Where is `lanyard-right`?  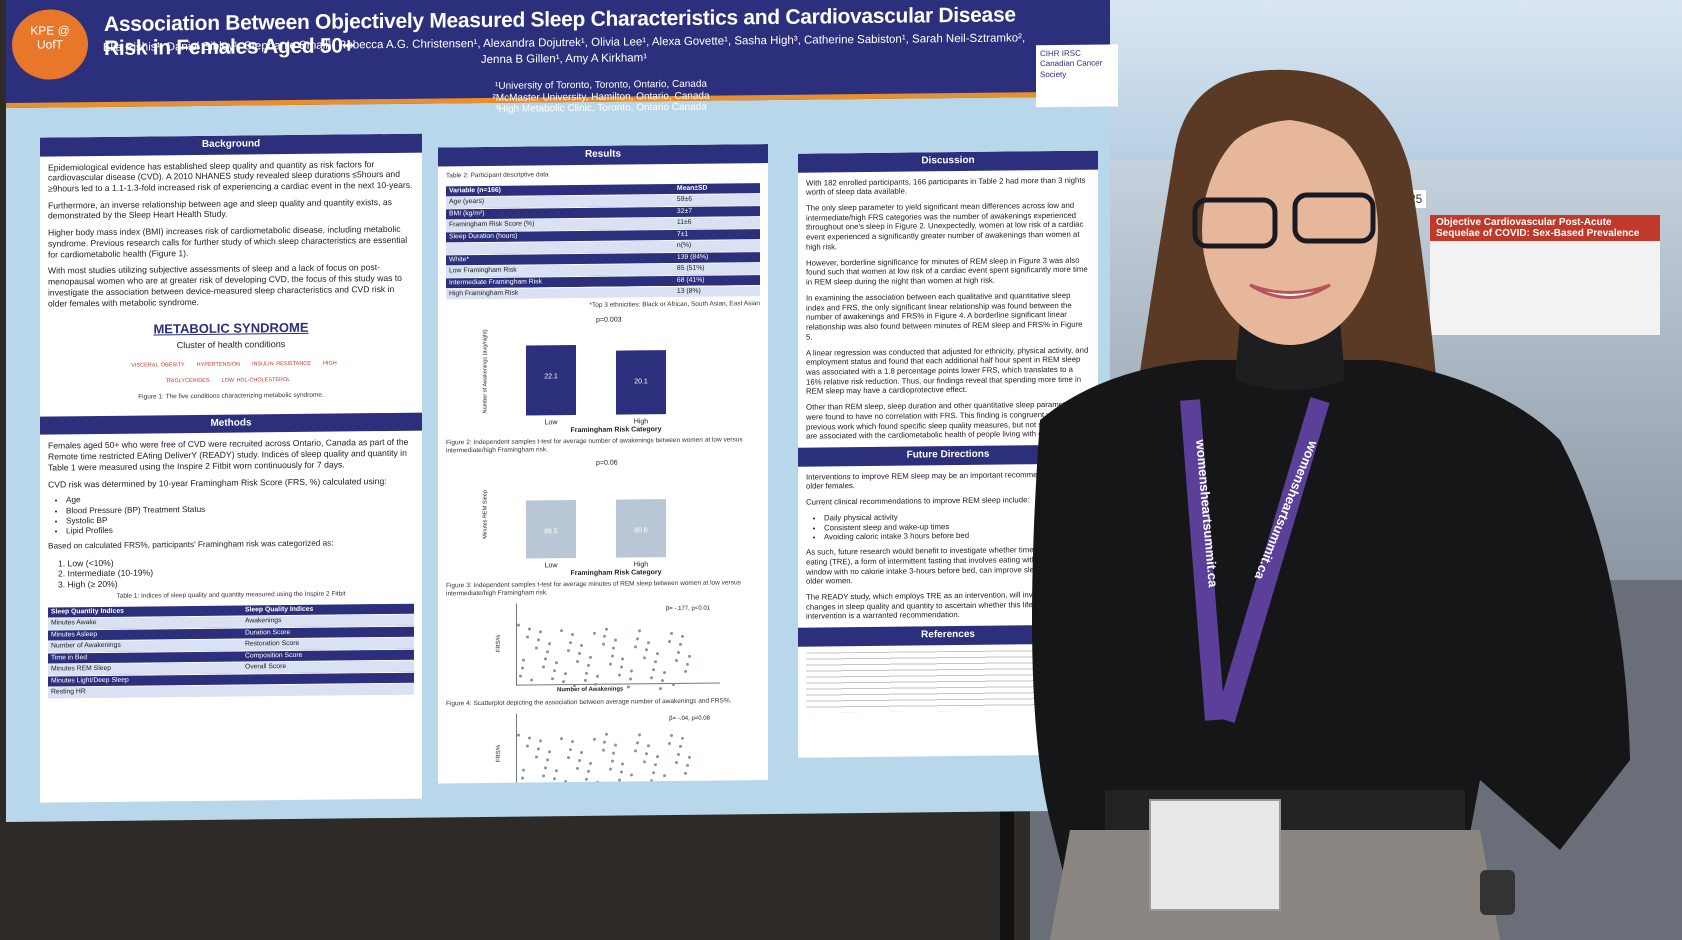 lanyard-right is located at coordinates (1272, 560).